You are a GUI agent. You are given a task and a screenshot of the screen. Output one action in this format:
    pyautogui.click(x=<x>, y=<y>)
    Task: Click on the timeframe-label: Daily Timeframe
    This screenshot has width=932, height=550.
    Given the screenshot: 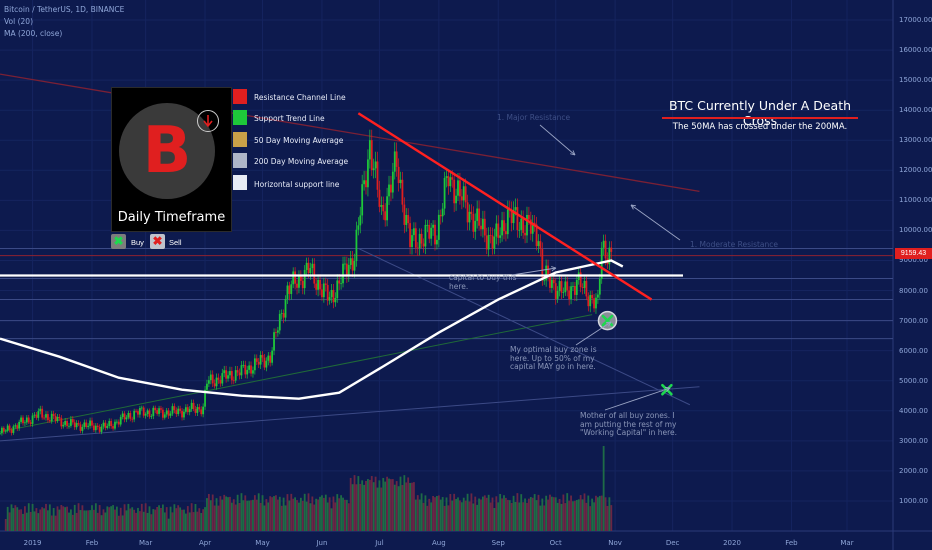 What is the action you would take?
    pyautogui.click(x=171, y=217)
    